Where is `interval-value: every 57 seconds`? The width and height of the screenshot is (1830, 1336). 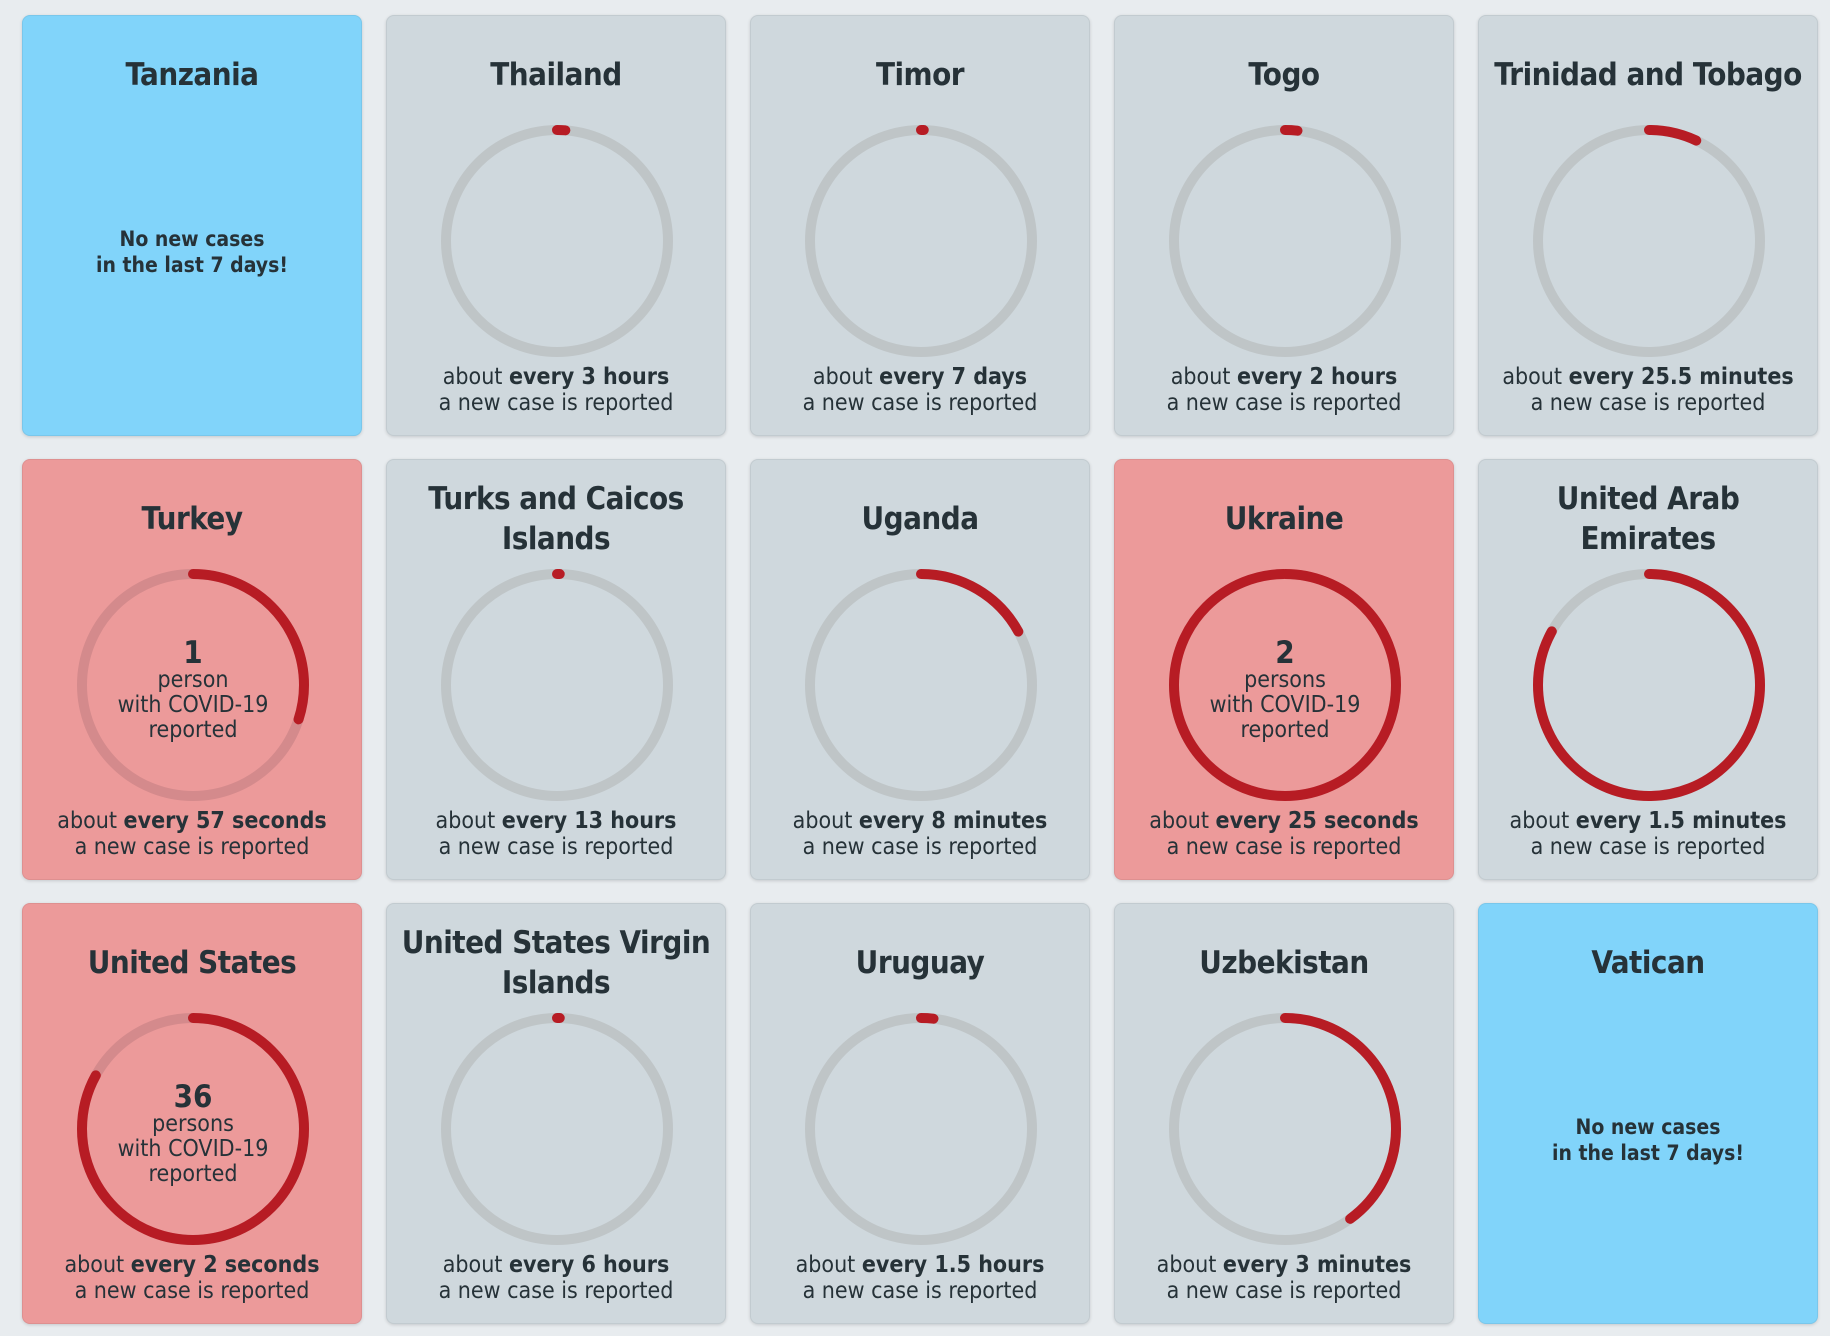 interval-value: every 57 seconds is located at coordinates (225, 821).